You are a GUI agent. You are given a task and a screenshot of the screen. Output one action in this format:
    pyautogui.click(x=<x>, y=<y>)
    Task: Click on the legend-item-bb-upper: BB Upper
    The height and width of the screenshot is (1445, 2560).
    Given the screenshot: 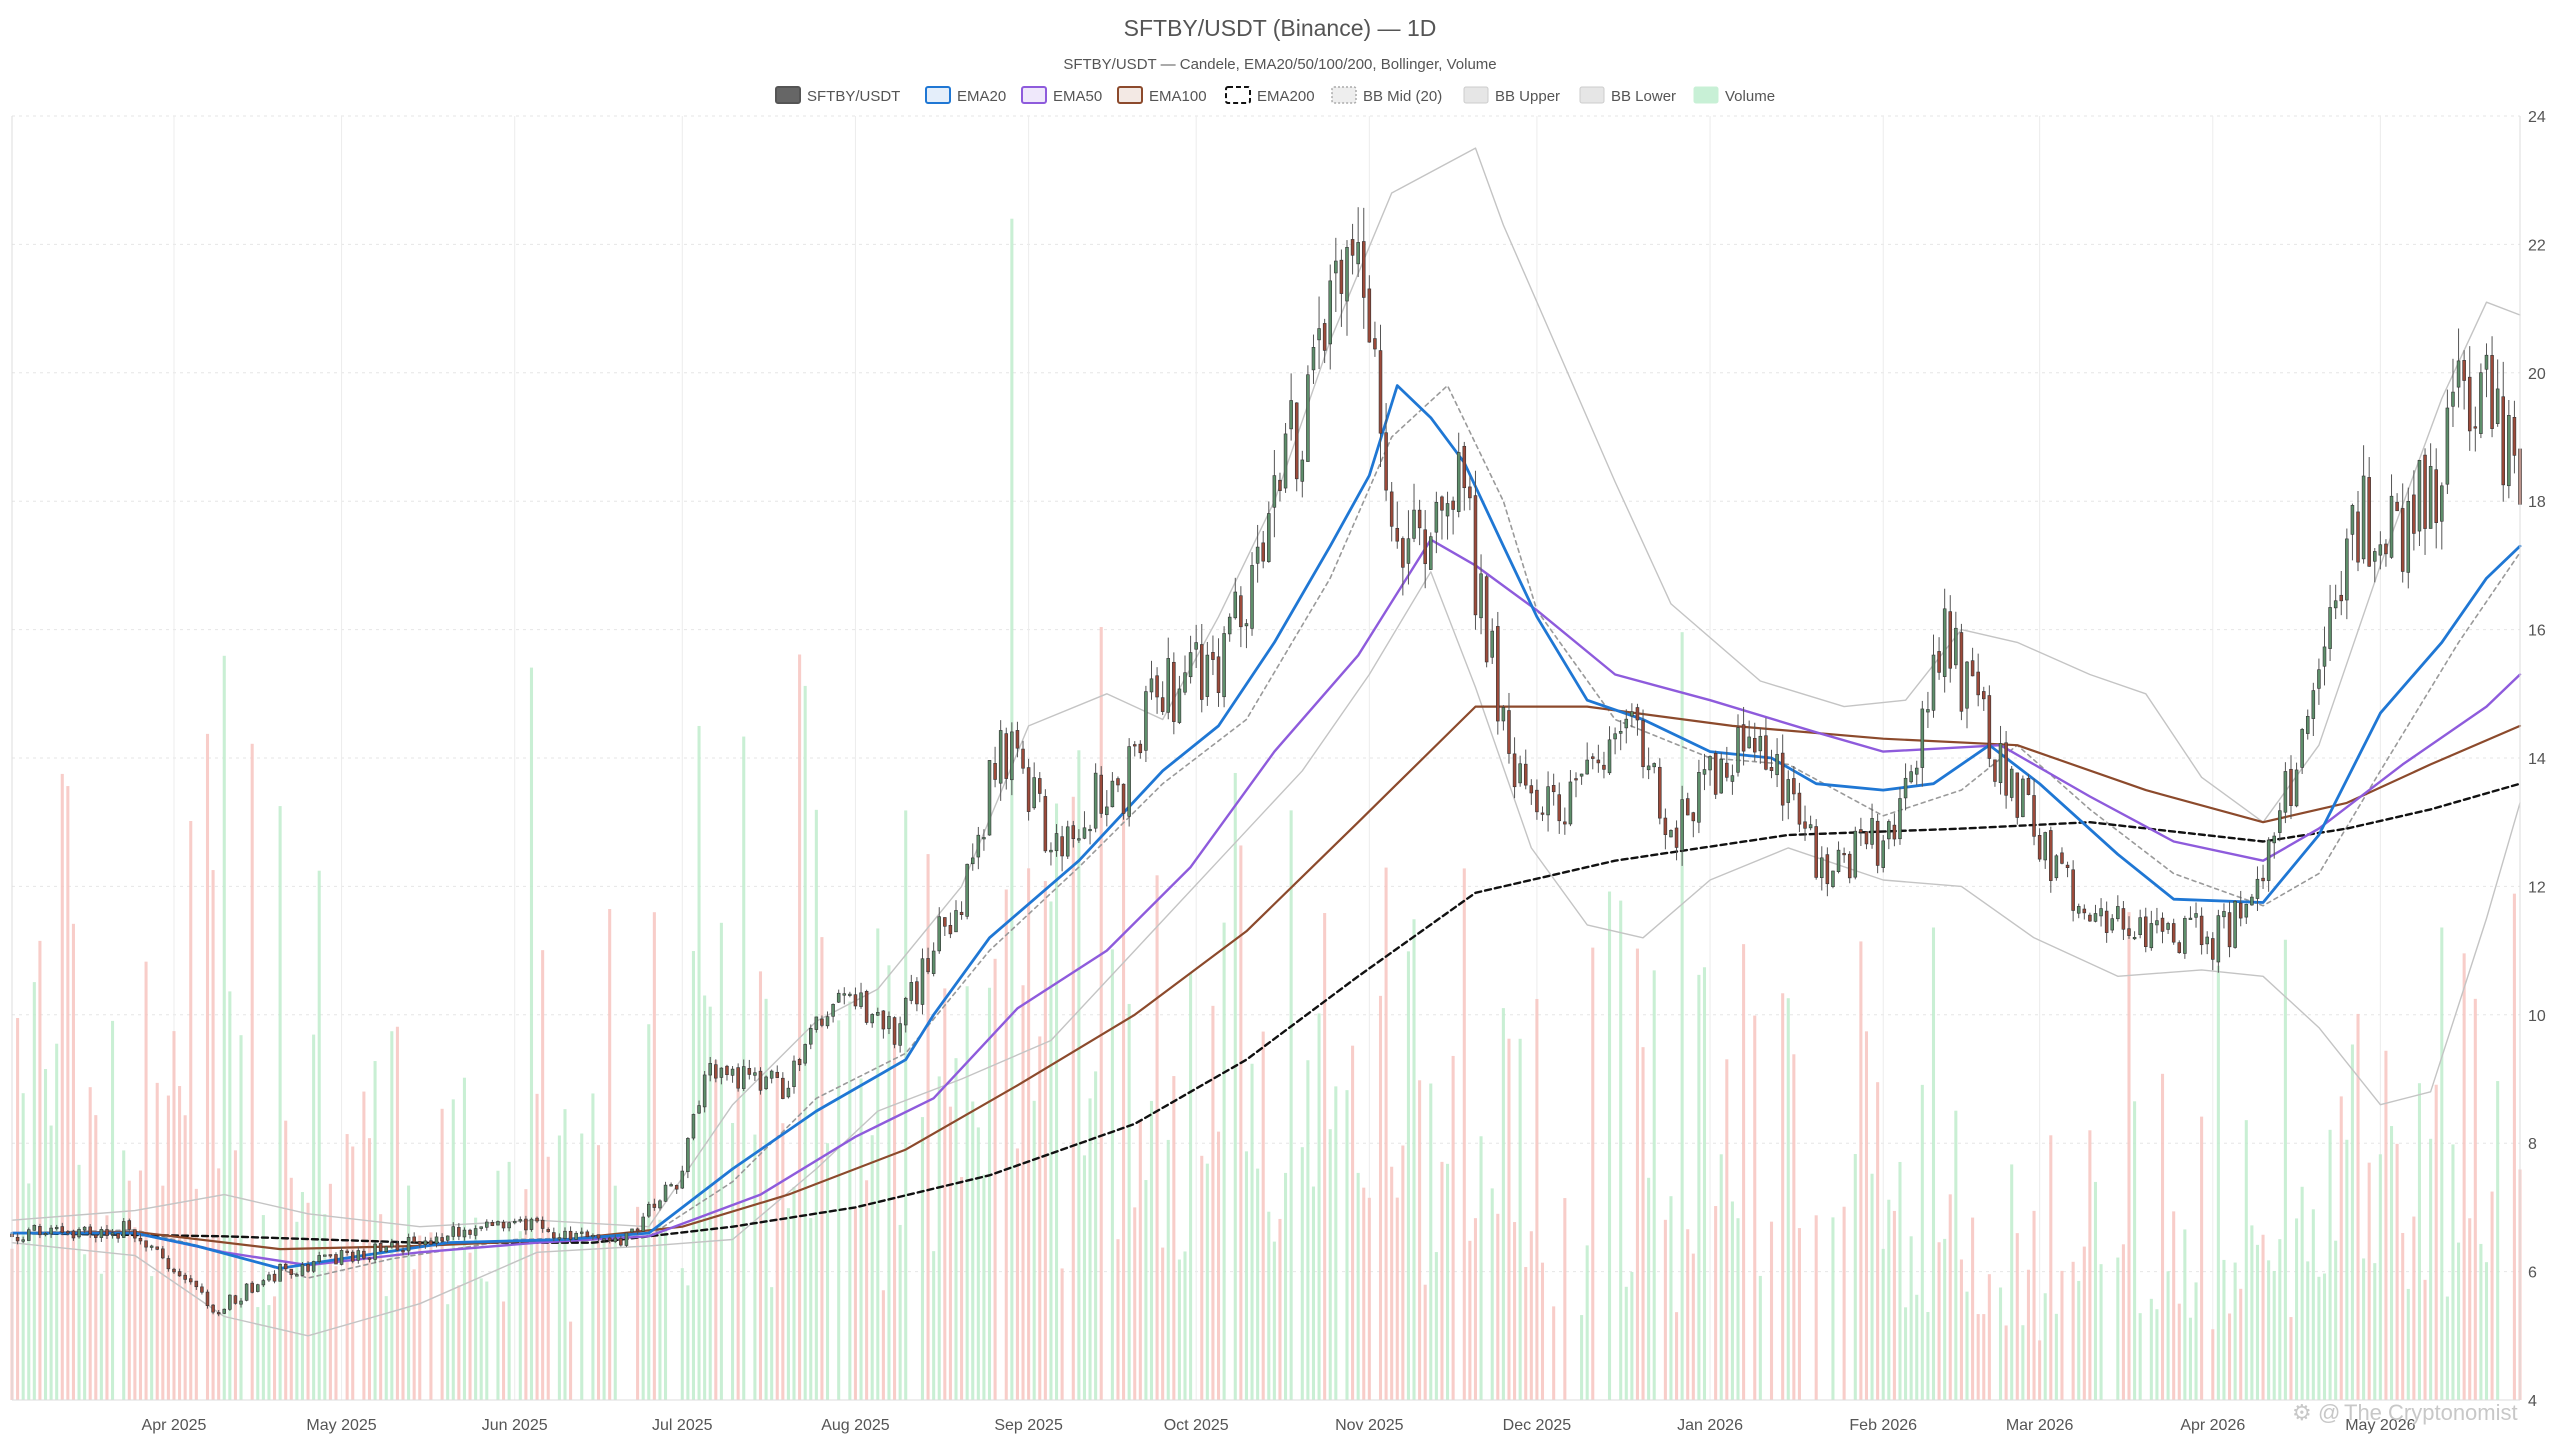 What is the action you would take?
    pyautogui.click(x=1511, y=95)
    